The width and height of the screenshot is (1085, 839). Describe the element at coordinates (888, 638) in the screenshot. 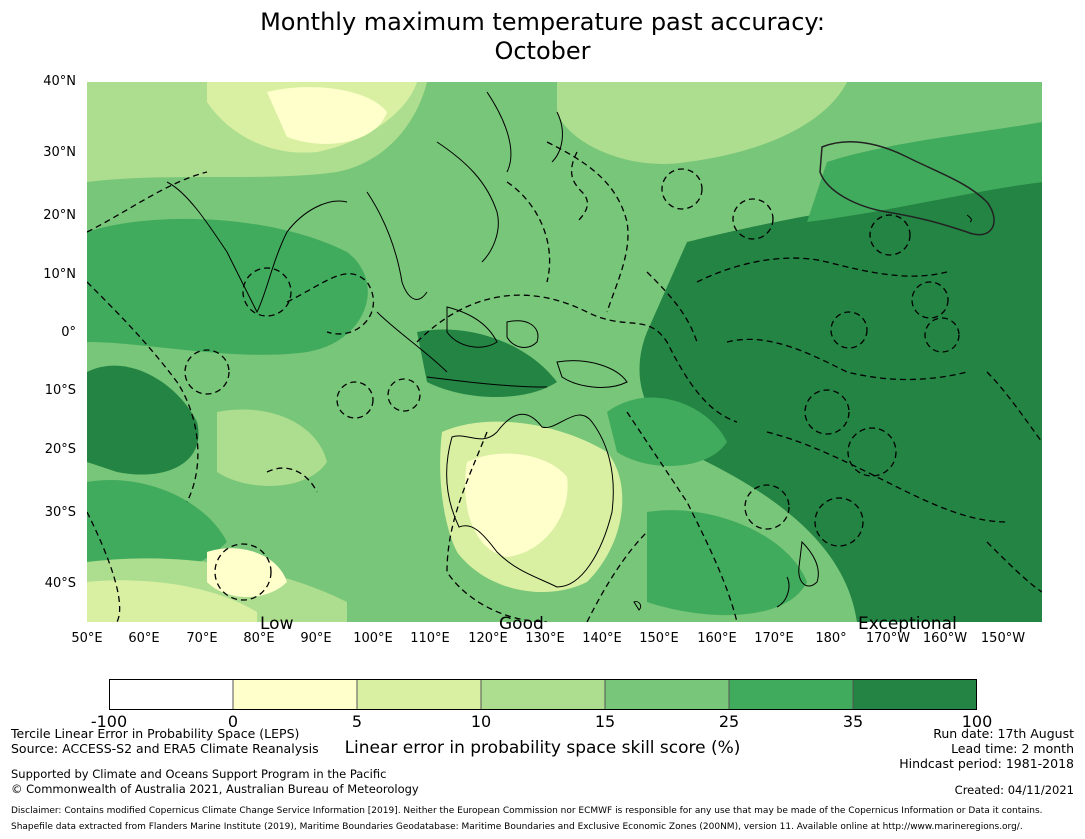

I see `lon-label: 170°W` at that location.